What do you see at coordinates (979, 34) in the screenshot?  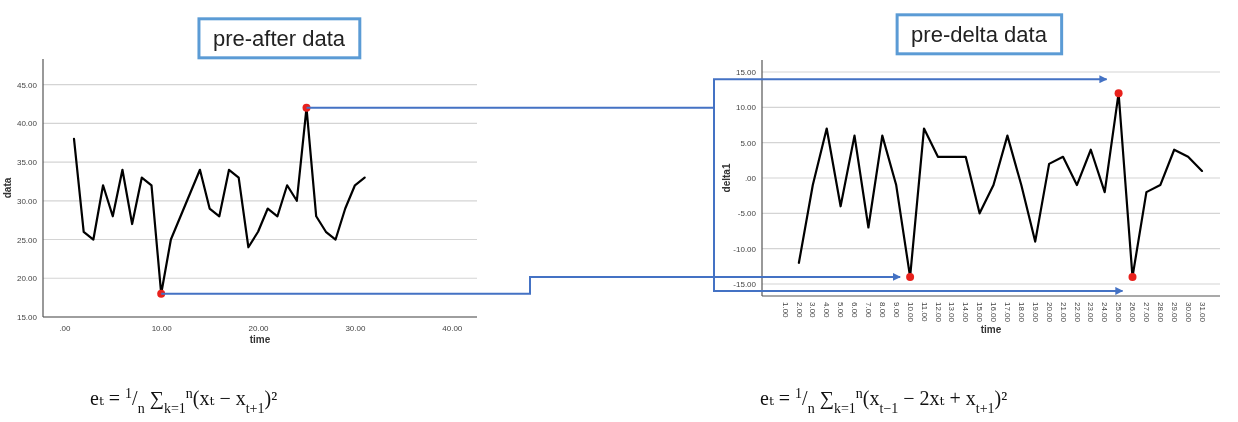 I see `chart-title: pre-delta data` at bounding box center [979, 34].